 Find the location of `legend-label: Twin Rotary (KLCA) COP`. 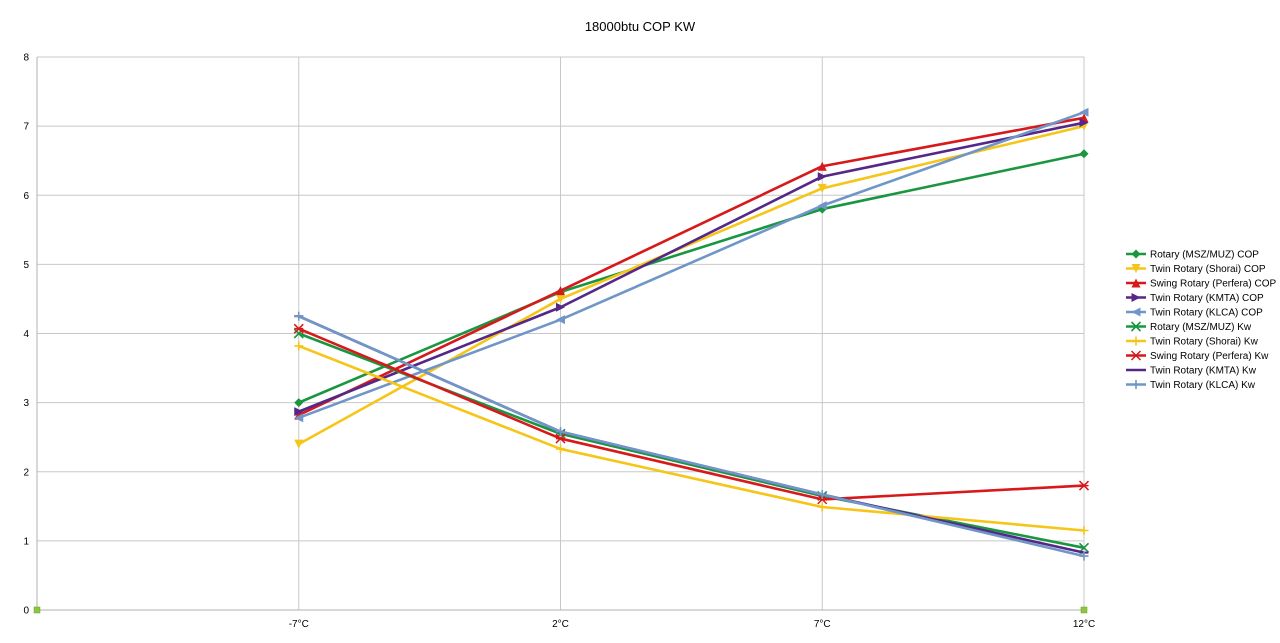

legend-label: Twin Rotary (KLCA) COP is located at coordinates (1206, 313).